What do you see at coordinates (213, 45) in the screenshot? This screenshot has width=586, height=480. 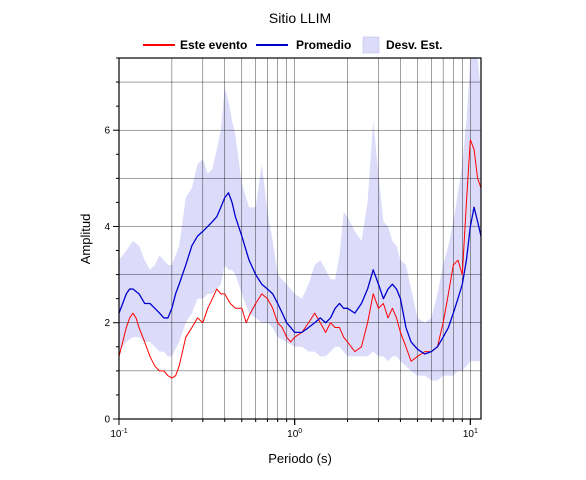 I see `legend-label: Este evento` at bounding box center [213, 45].